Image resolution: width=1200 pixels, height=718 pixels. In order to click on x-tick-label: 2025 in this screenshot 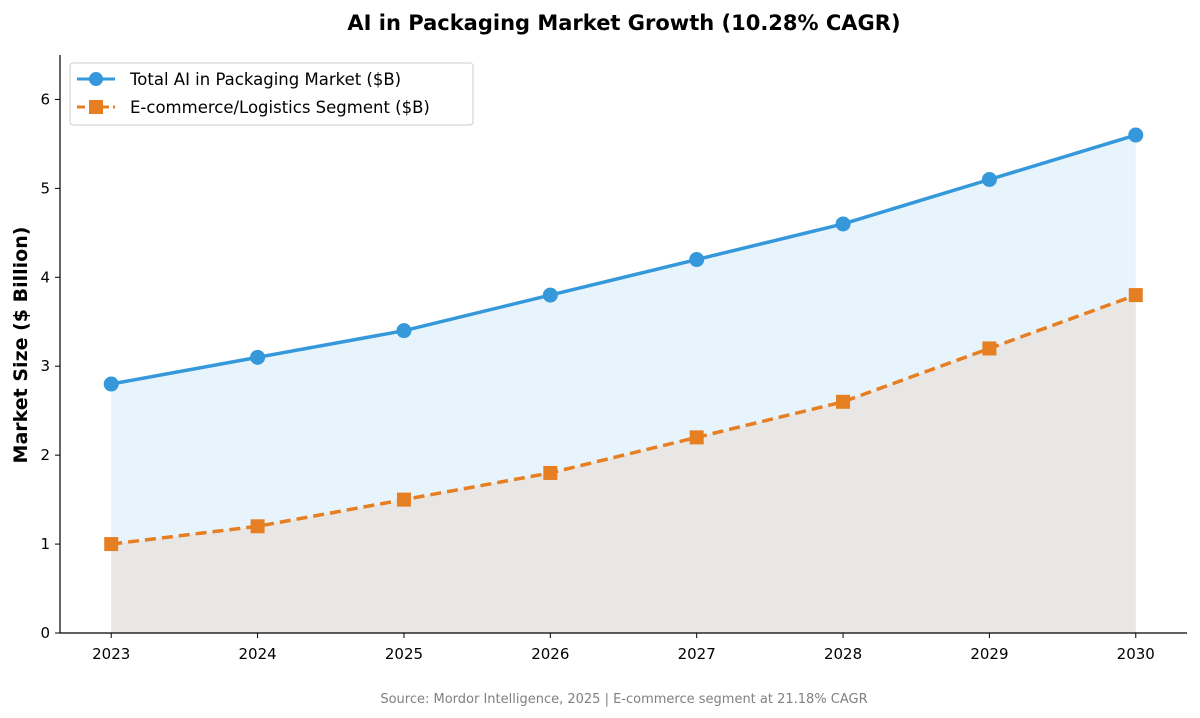, I will do `click(404, 654)`.